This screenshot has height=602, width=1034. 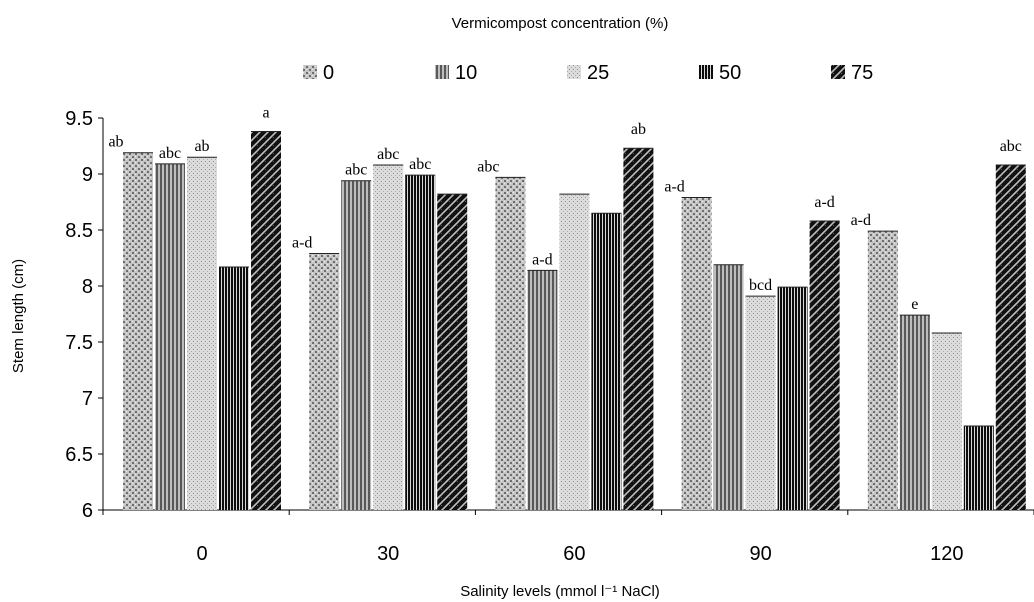 What do you see at coordinates (84, 315) in the screenshot?
I see `y-axis: 6 6.5 7 7.5 8 8.5 9 9.5` at bounding box center [84, 315].